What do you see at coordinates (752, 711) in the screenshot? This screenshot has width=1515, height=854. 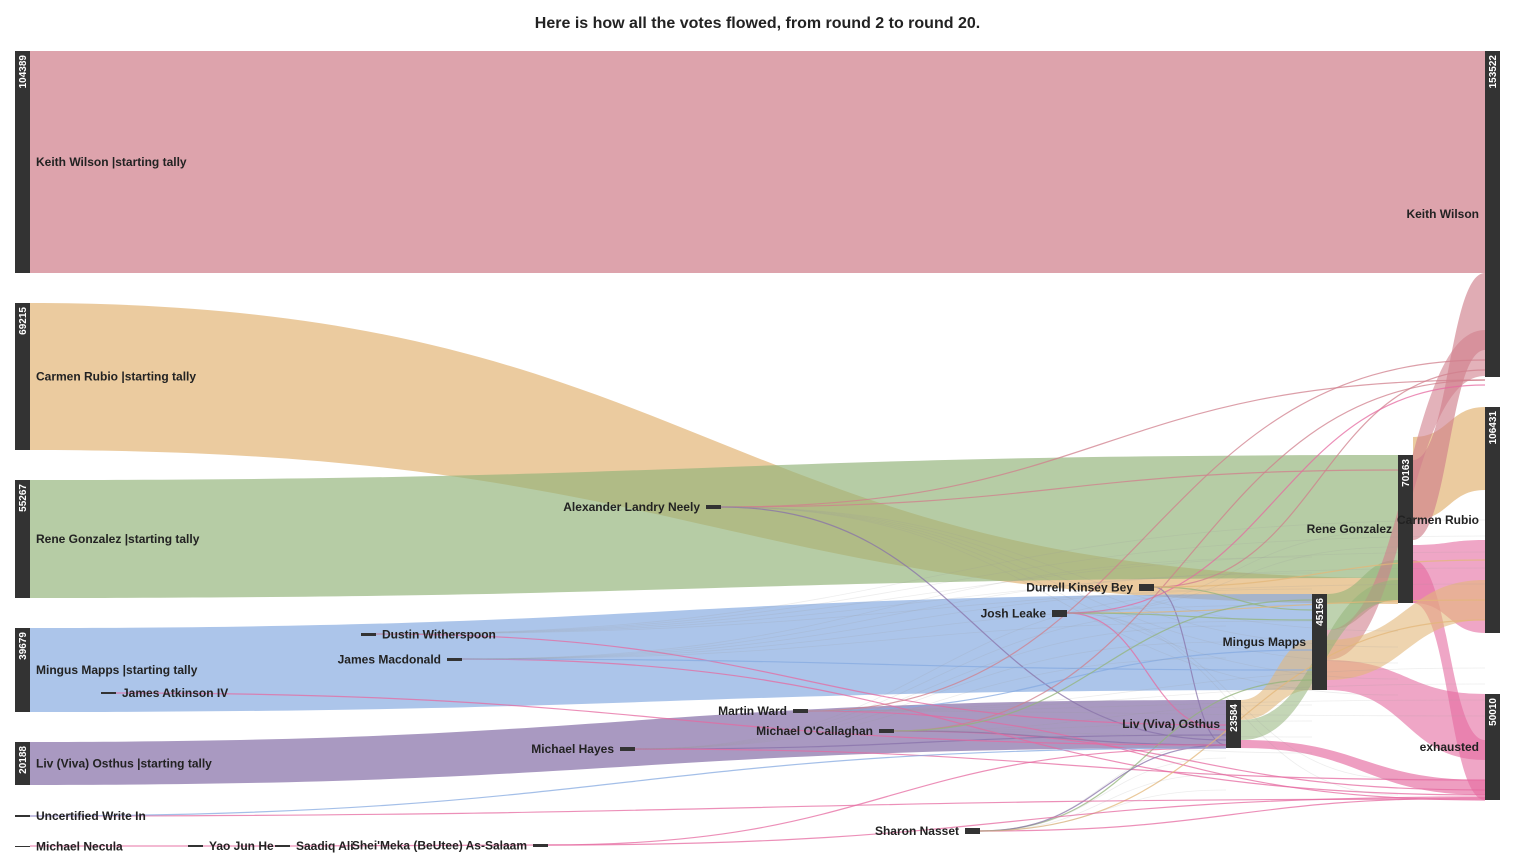 I see `node-label-martin-ward: Martin Ward` at bounding box center [752, 711].